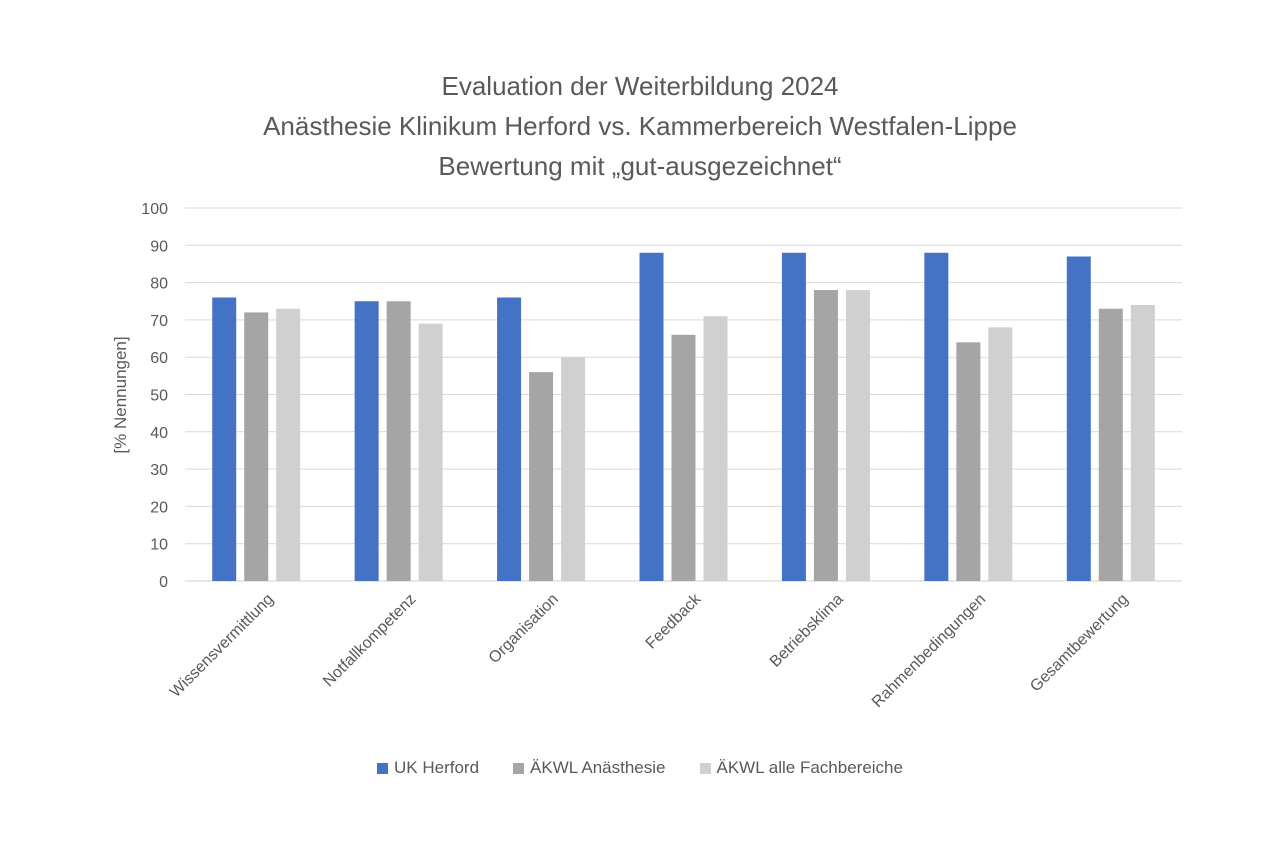 This screenshot has height=851, width=1280. I want to click on legend-label: ÄKWL Anästhesie, so click(598, 767).